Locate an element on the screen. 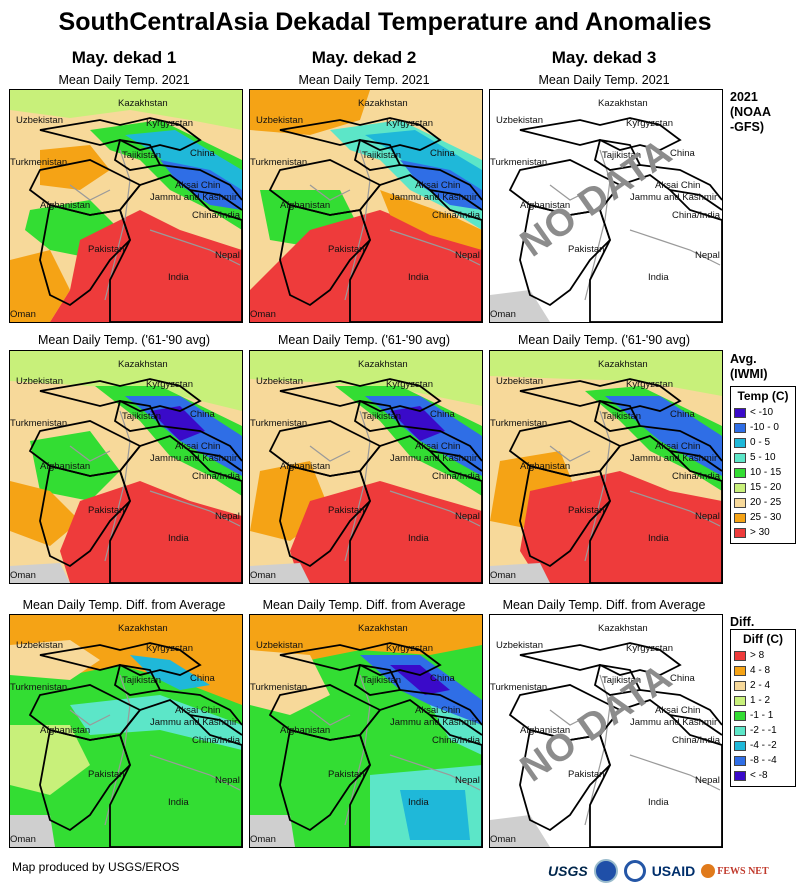  subtitle-r1c2: Mean Daily Temp. 2021 is located at coordinates (364, 80).